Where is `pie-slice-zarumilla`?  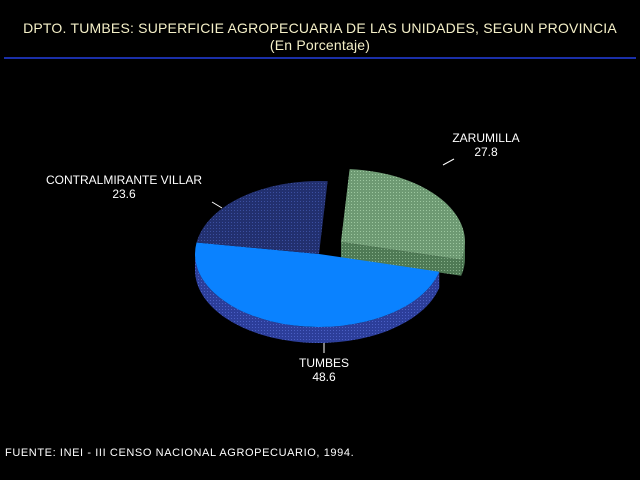 pie-slice-zarumilla is located at coordinates (403, 222).